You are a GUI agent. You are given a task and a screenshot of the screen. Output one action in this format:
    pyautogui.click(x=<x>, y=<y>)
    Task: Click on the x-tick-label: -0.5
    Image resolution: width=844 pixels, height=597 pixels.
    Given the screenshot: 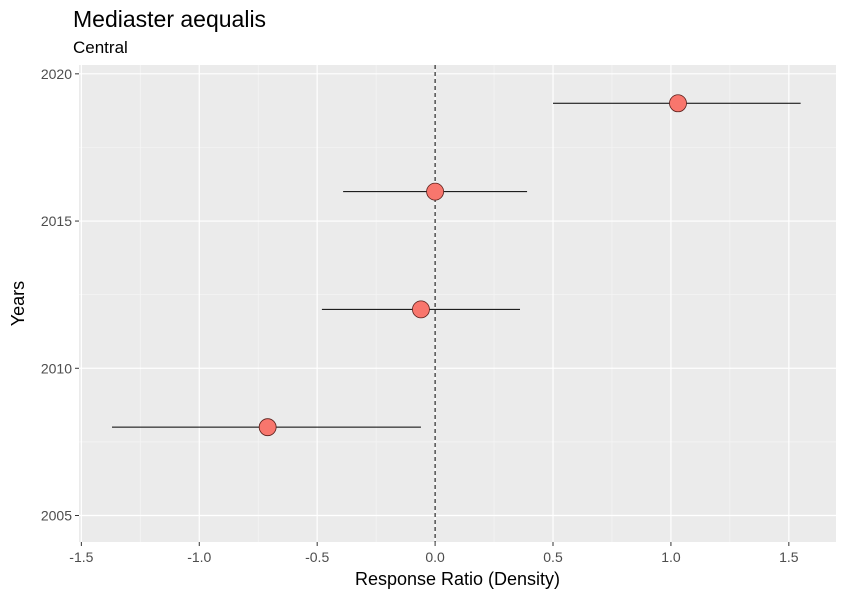 What is the action you would take?
    pyautogui.click(x=317, y=557)
    